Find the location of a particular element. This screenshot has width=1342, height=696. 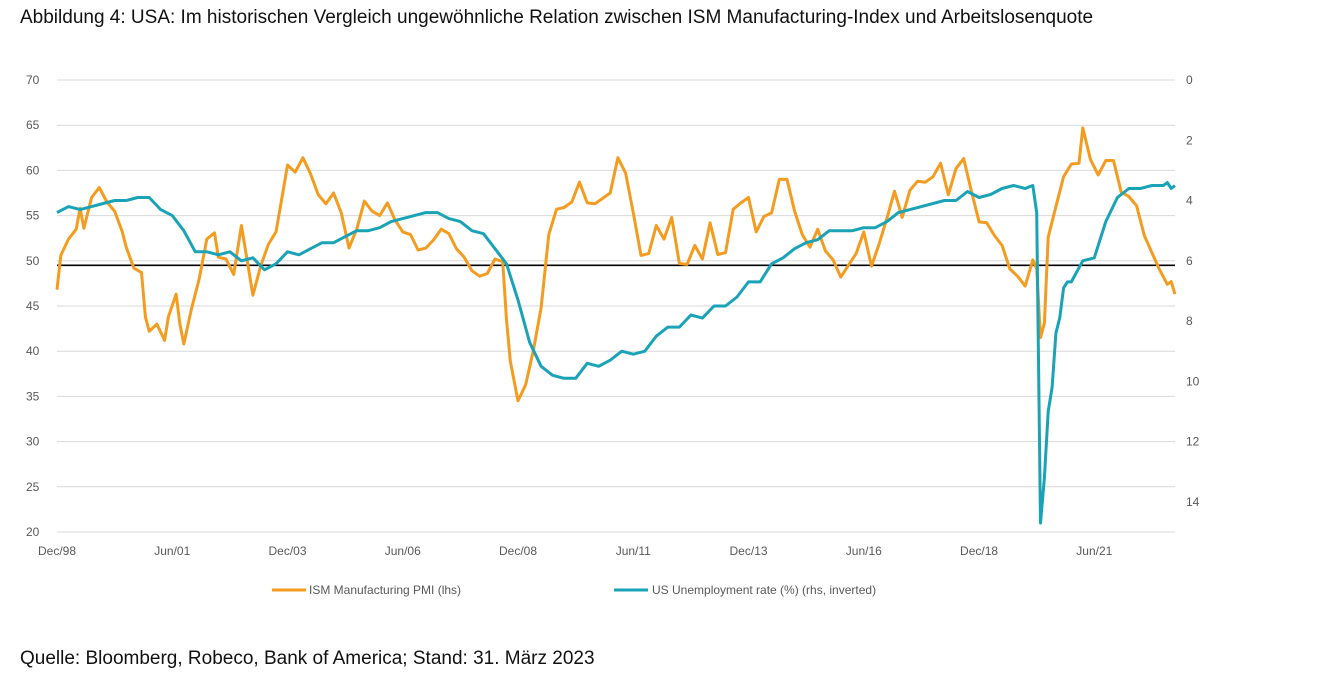

left-axis-tick-label: 25 is located at coordinates (33, 487).